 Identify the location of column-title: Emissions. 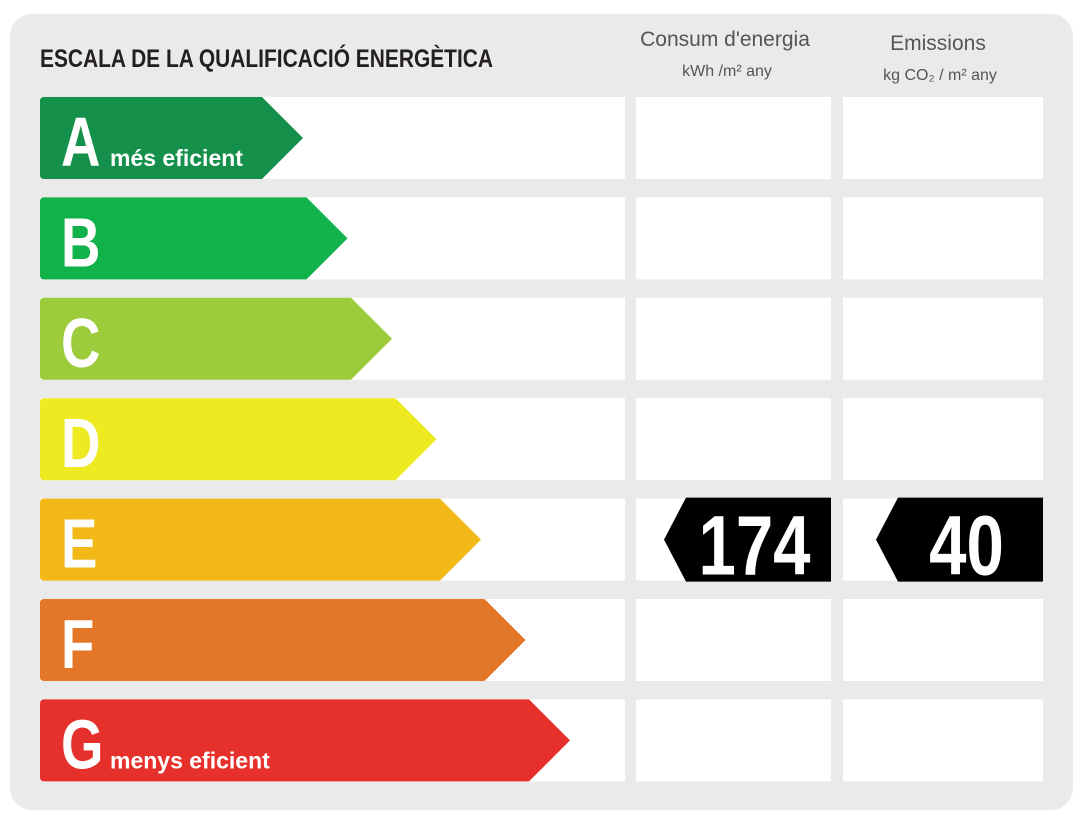
(938, 43).